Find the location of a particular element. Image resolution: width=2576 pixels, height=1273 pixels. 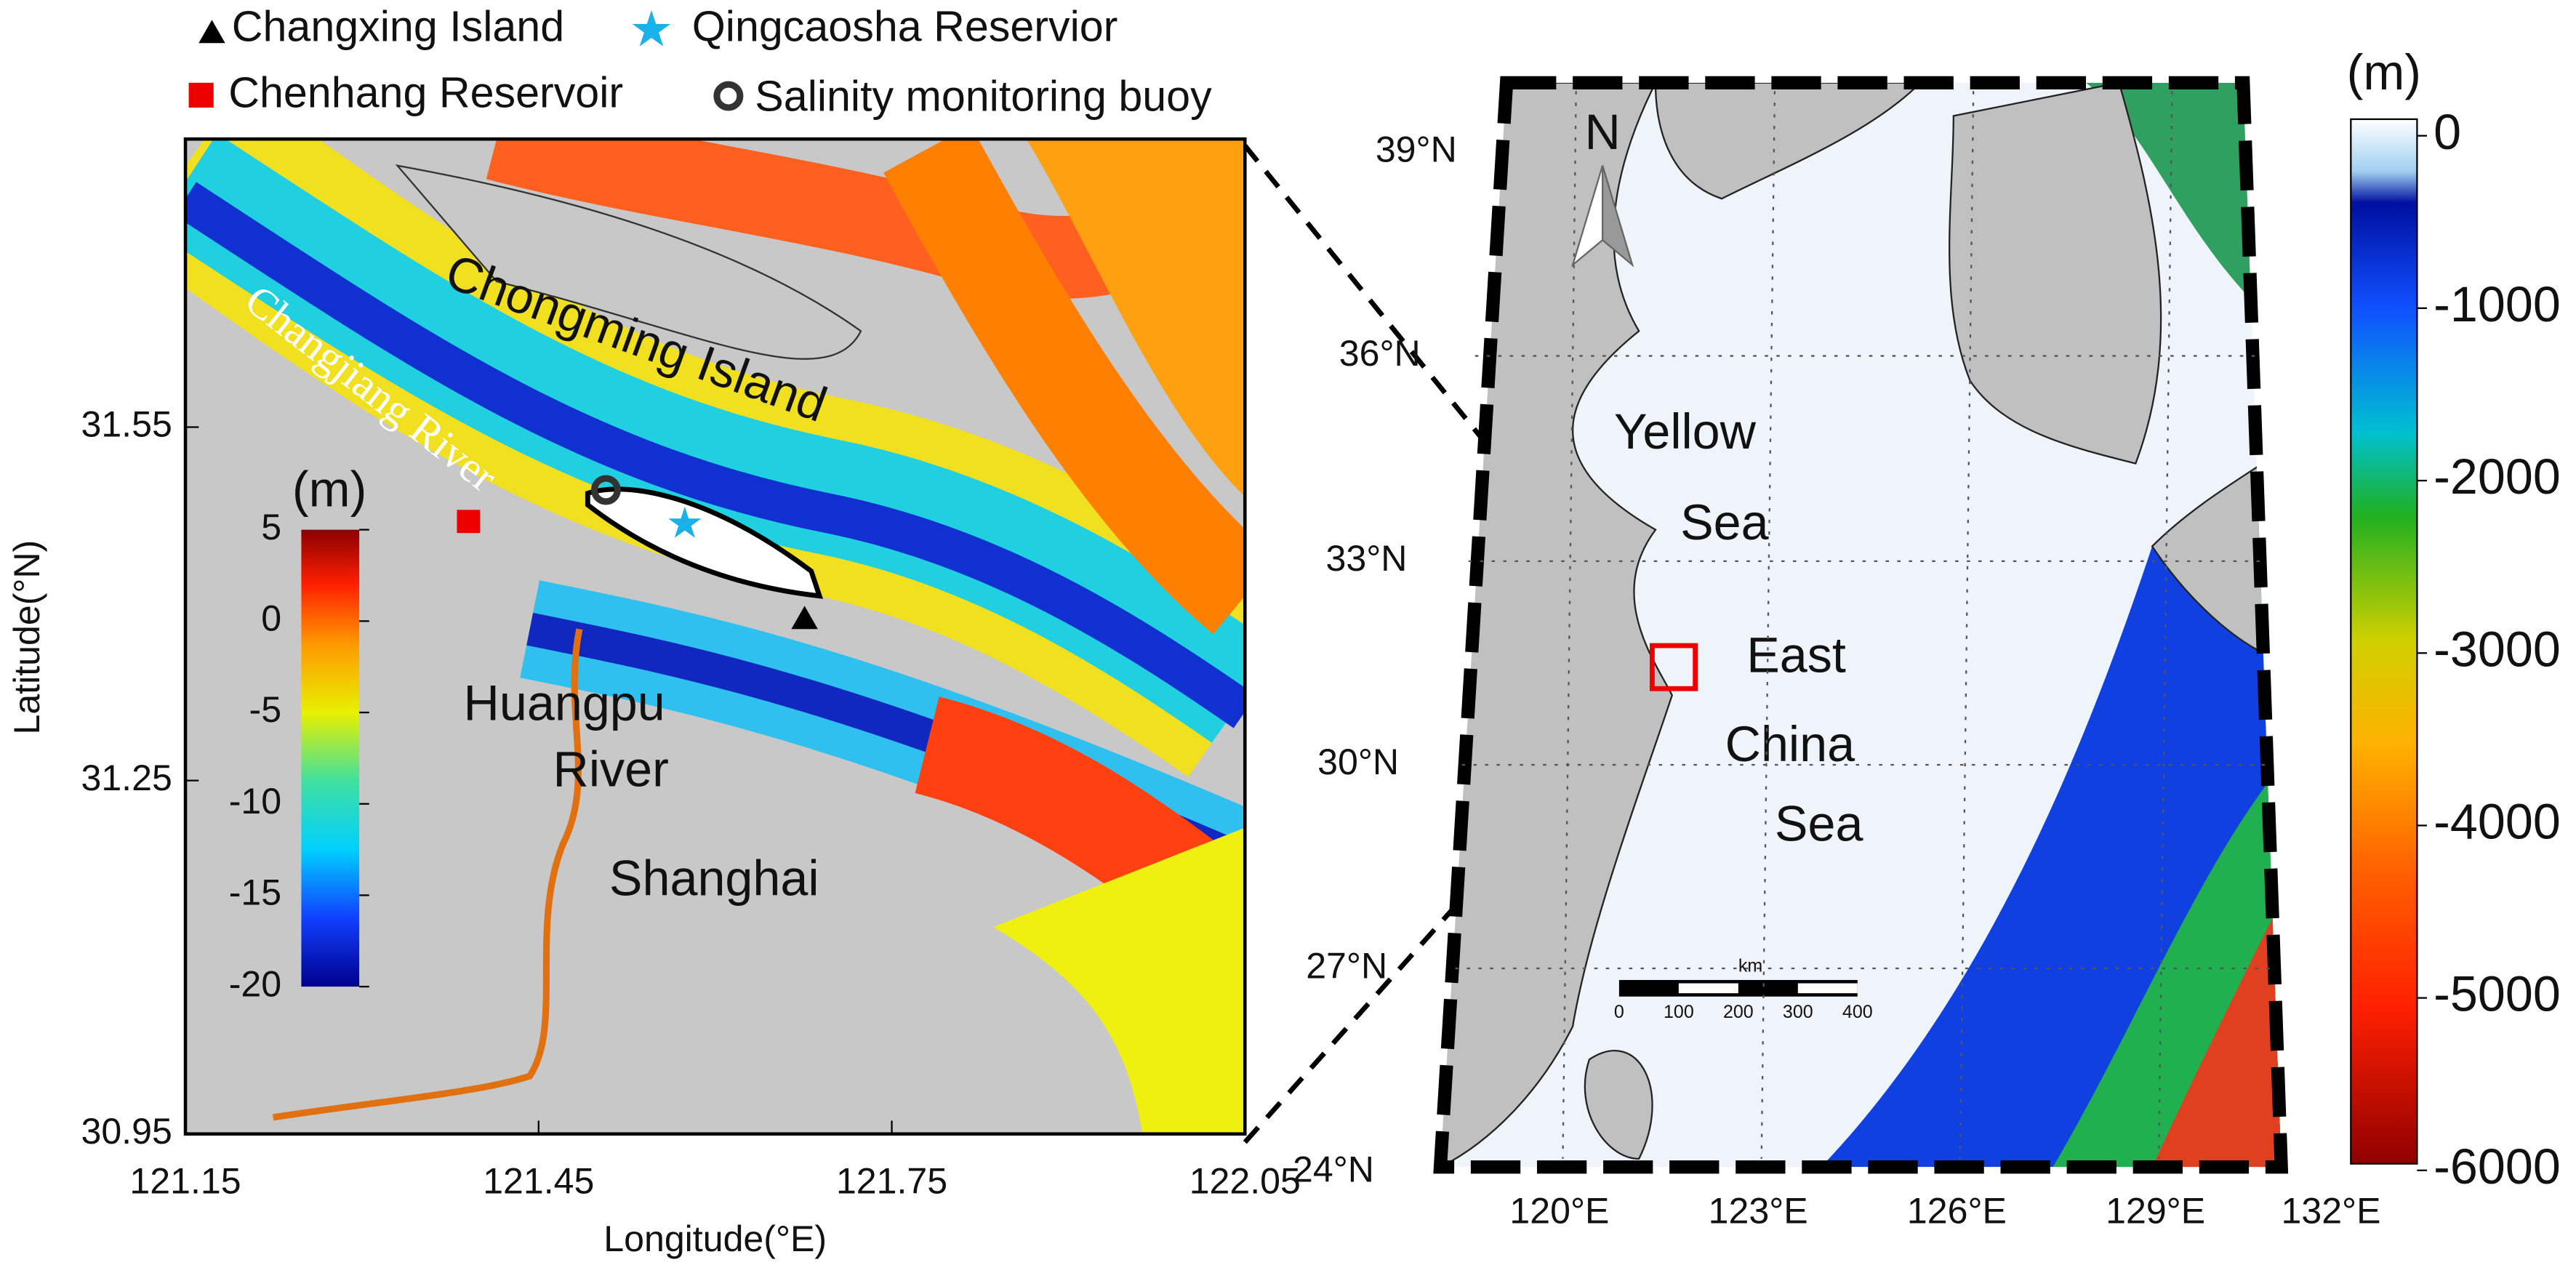

changxing-marker is located at coordinates (804, 618).